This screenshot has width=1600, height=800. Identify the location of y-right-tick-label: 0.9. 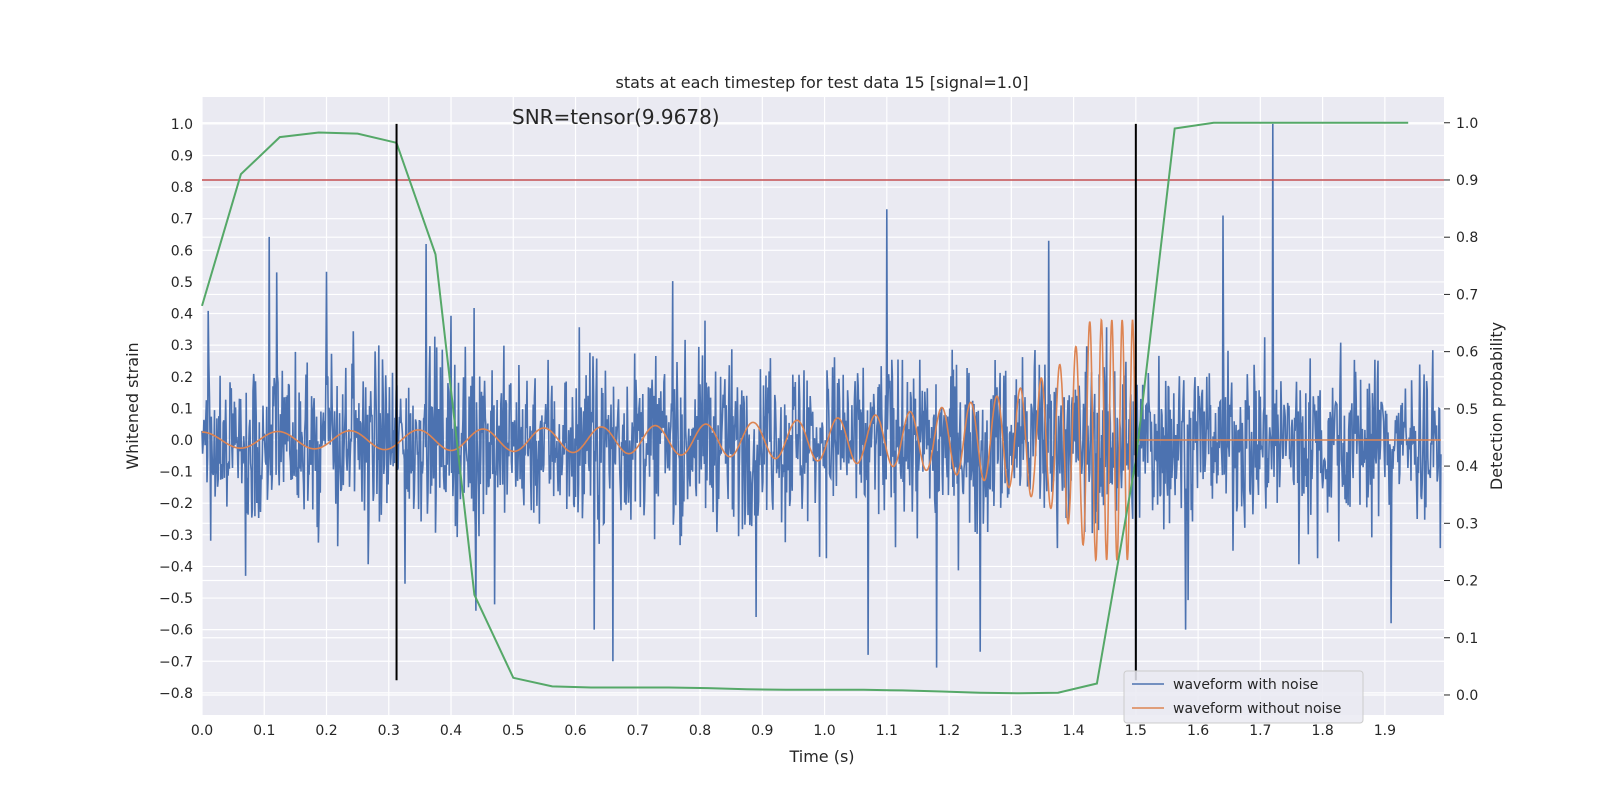
(1467, 181).